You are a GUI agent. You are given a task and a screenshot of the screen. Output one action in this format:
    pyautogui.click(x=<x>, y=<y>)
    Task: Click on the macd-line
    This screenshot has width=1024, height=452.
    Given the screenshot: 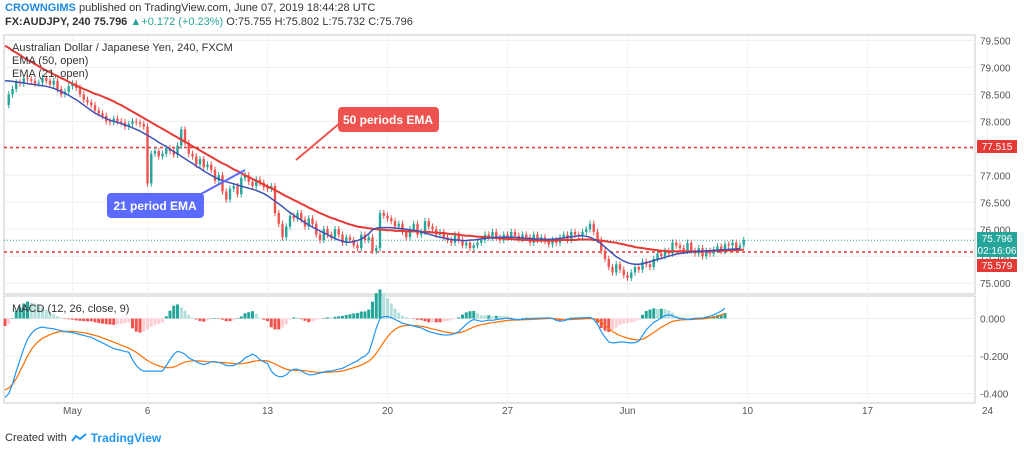 What is the action you would take?
    pyautogui.click(x=365, y=352)
    